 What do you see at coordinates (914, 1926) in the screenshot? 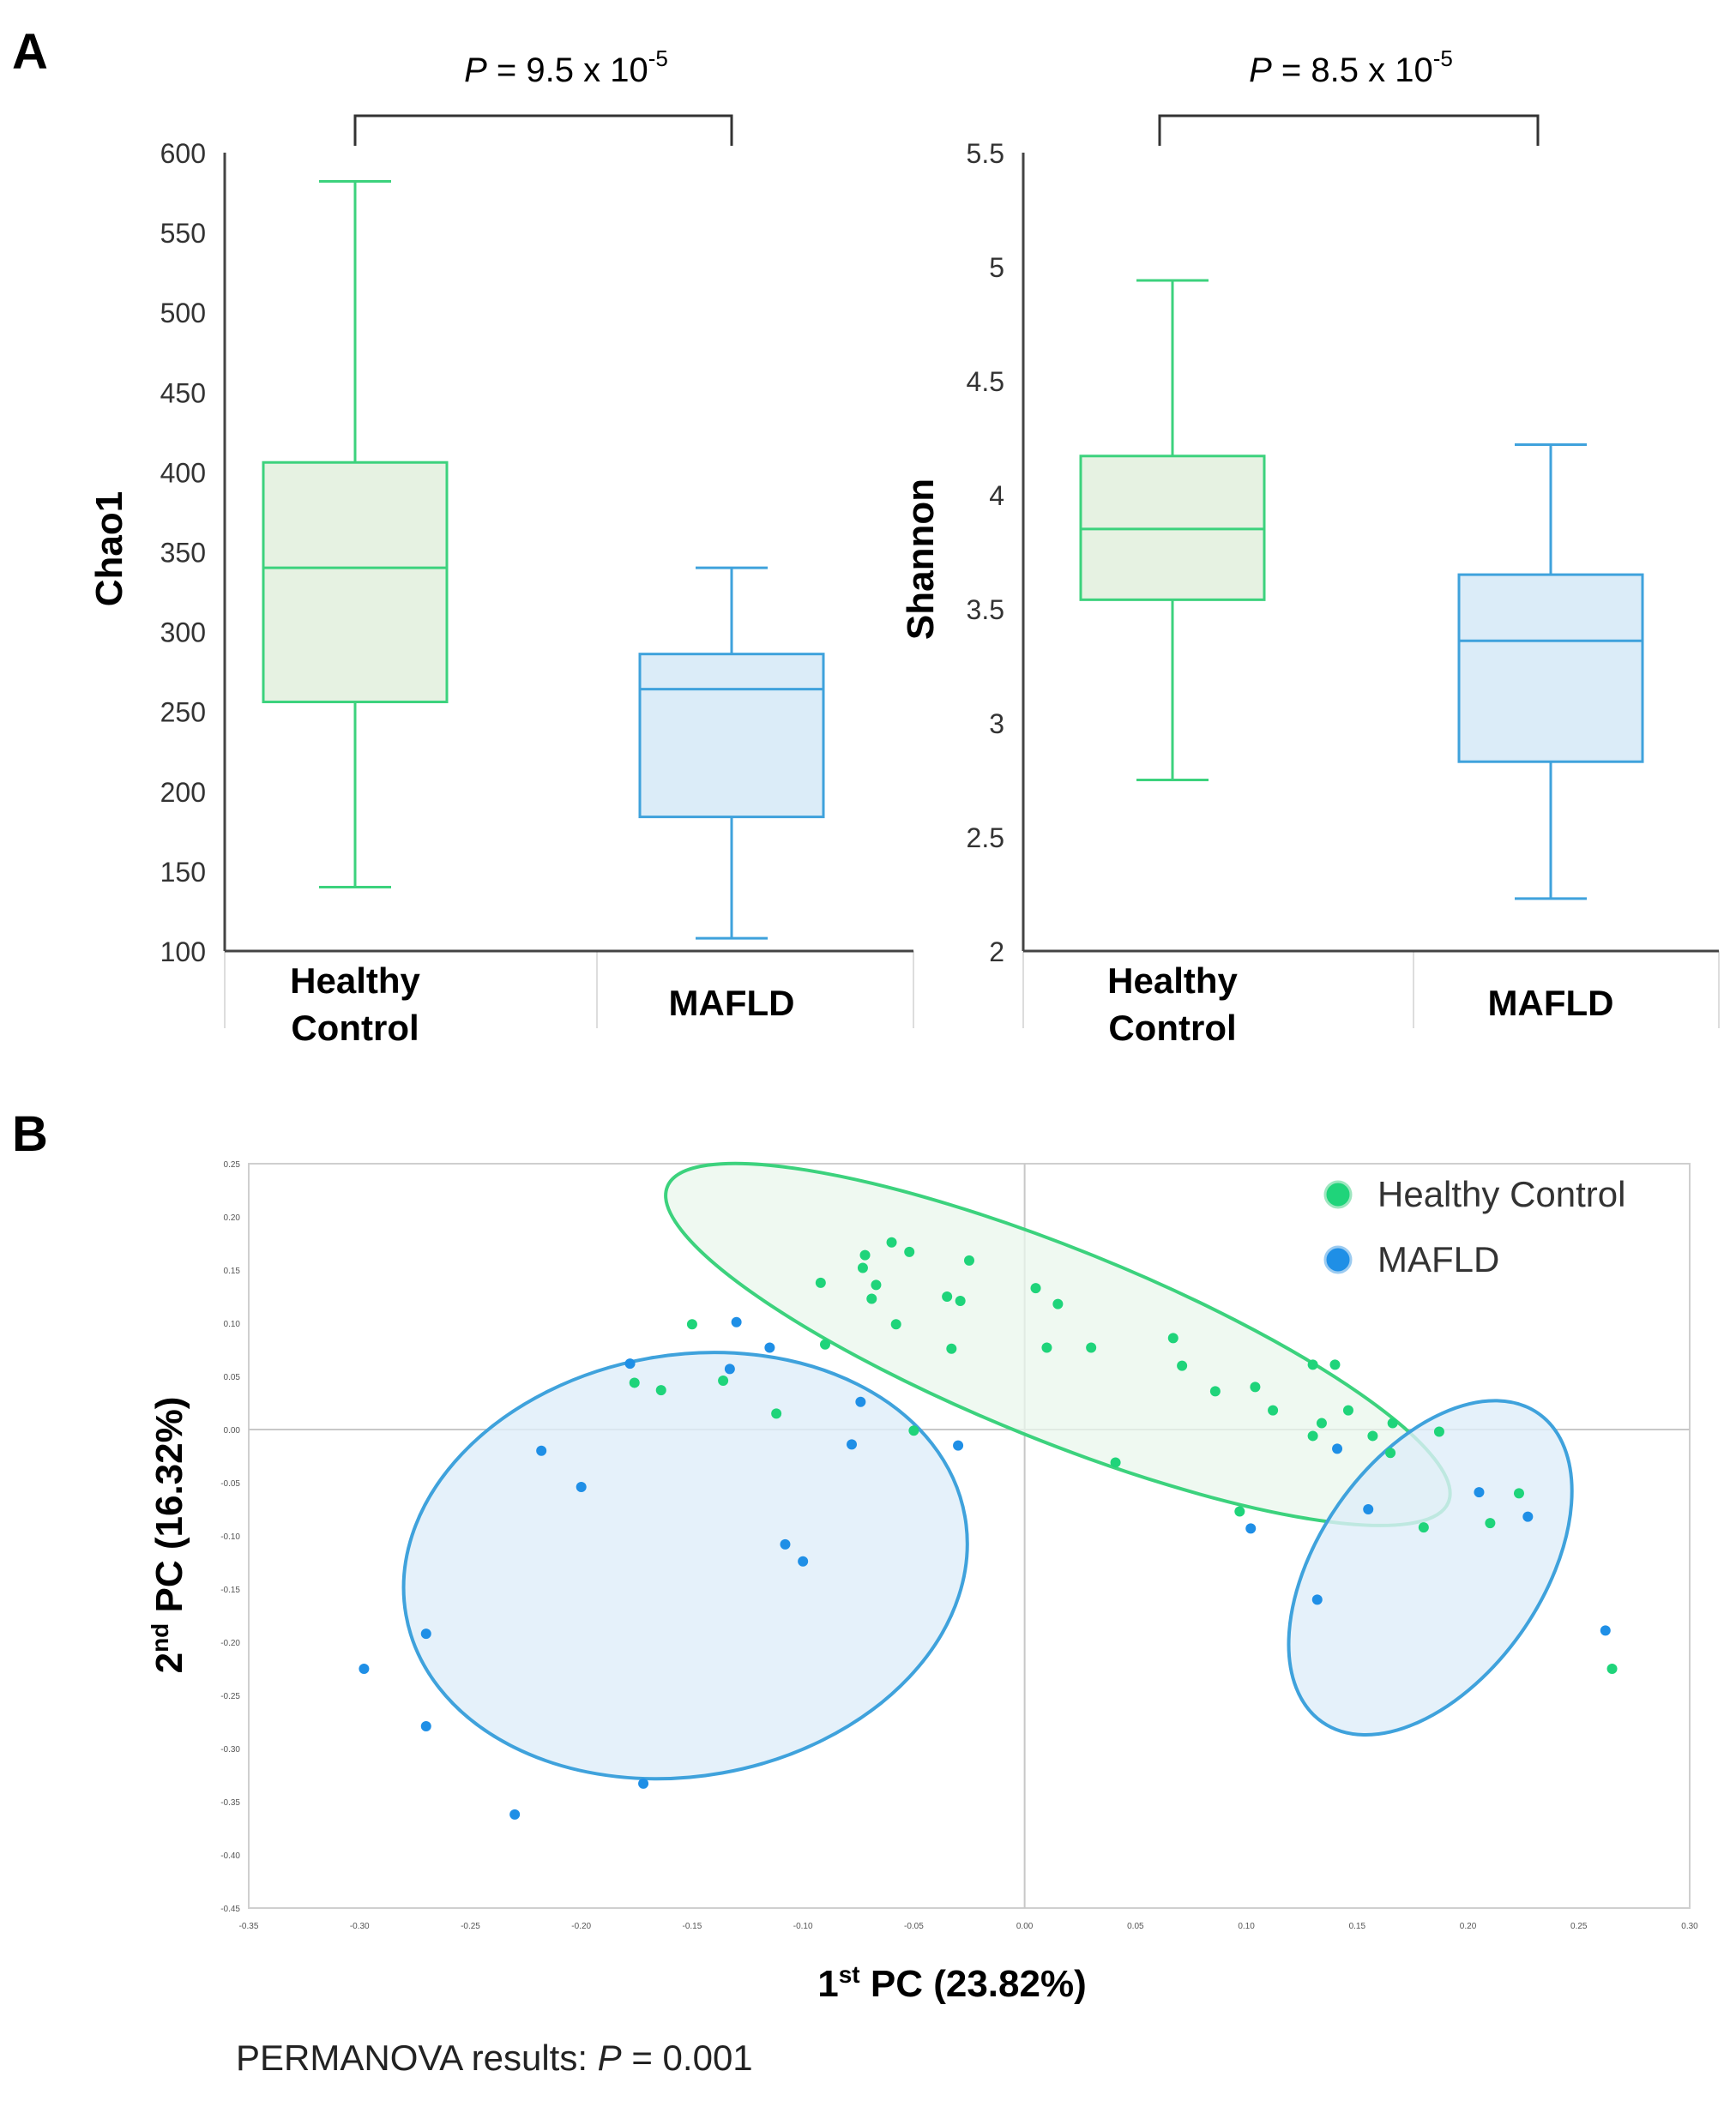
I see `pcoa-x-tick-label: -0.05` at bounding box center [914, 1926].